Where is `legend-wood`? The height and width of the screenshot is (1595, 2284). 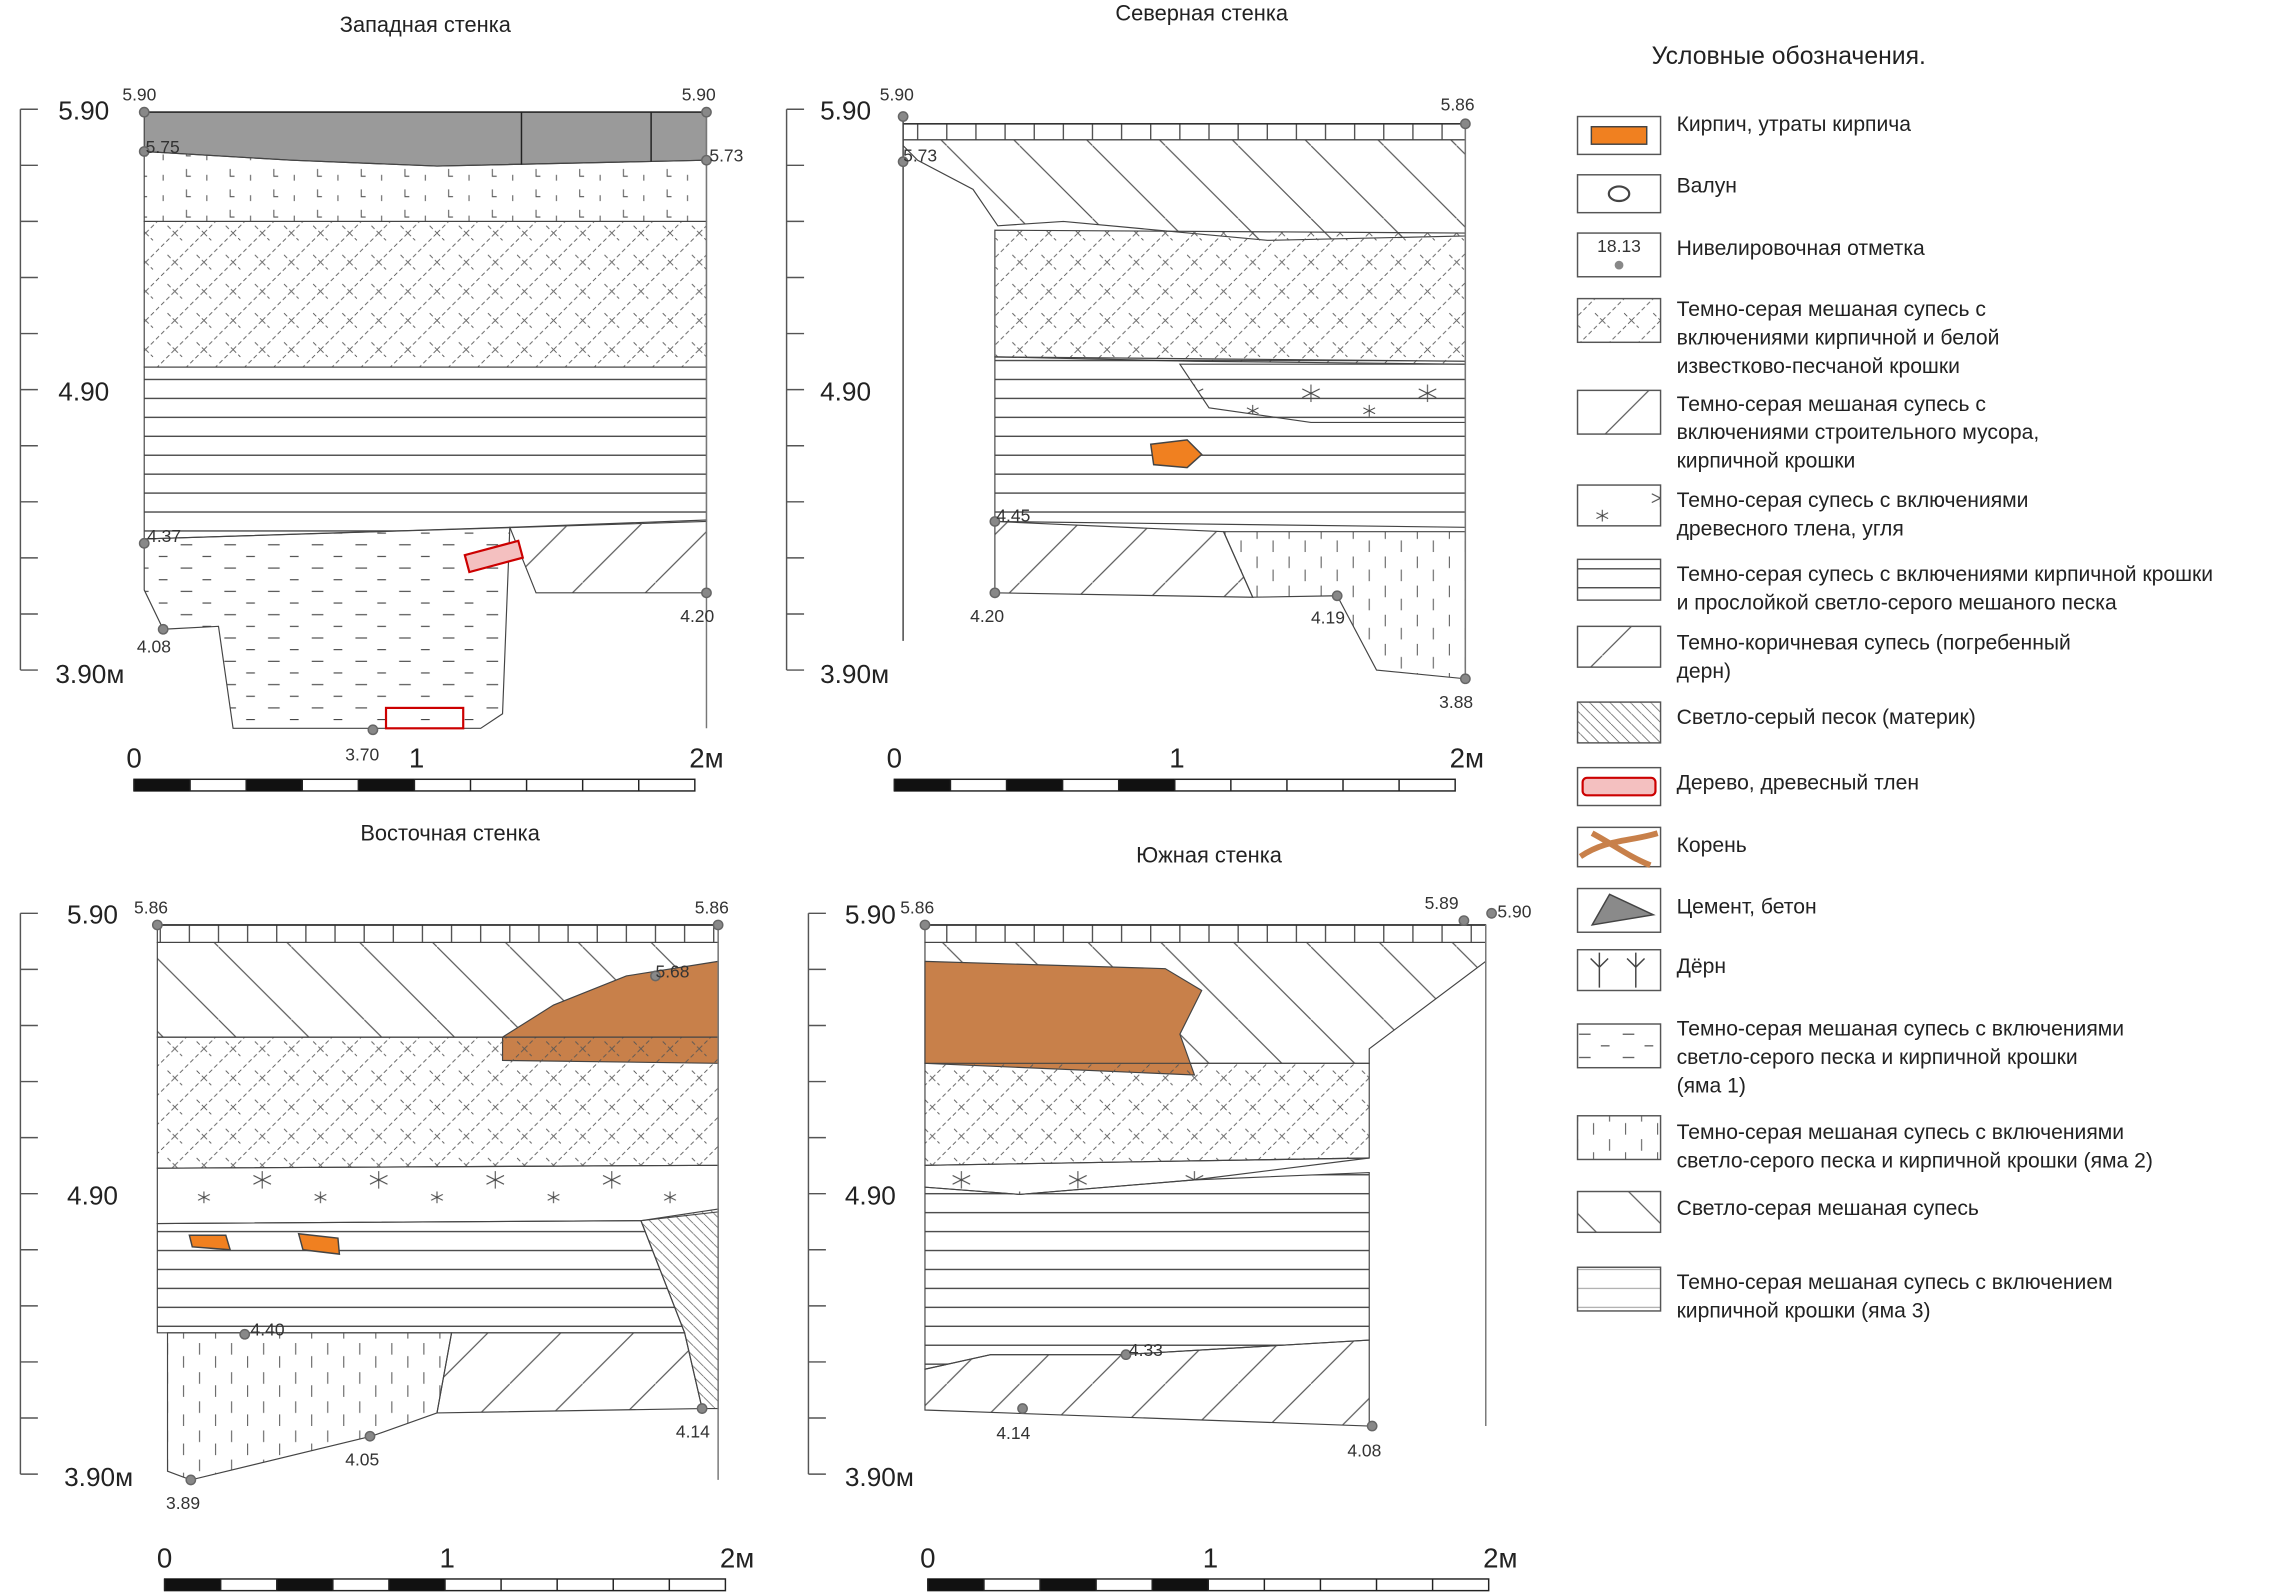
legend-wood is located at coordinates (1619, 786).